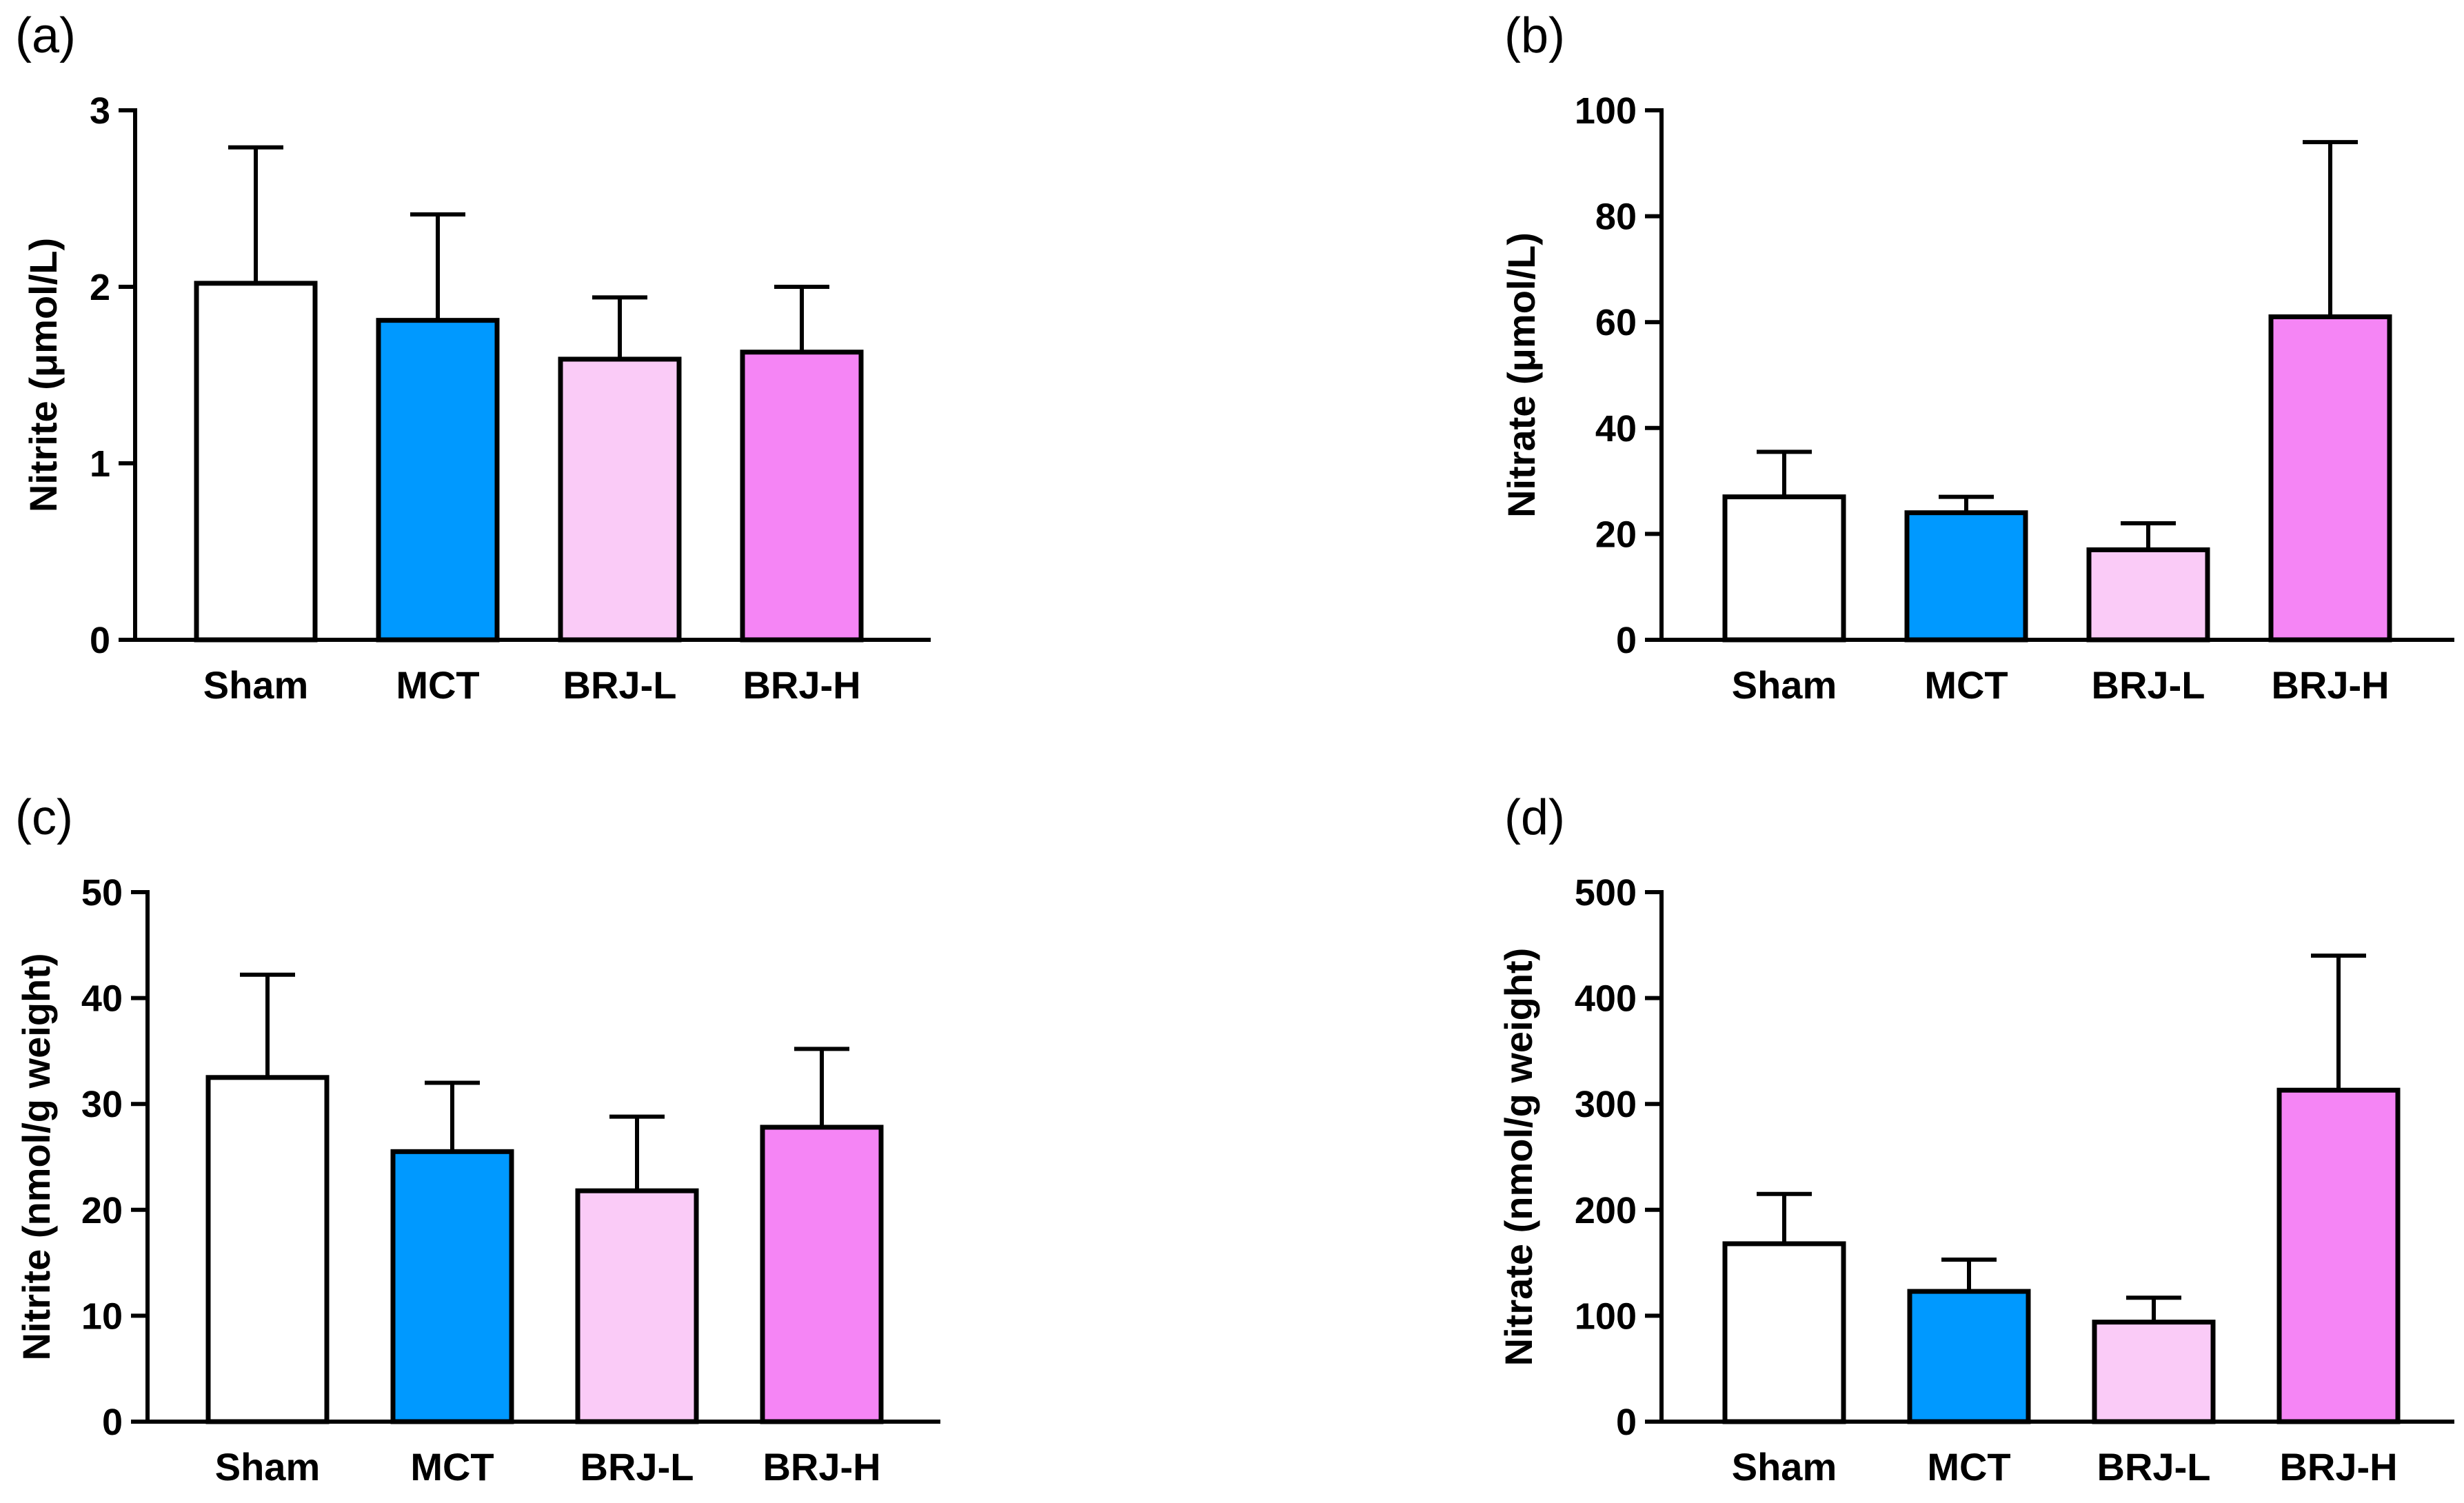 The image size is (2464, 1503). I want to click on panel-label: (c), so click(44, 817).